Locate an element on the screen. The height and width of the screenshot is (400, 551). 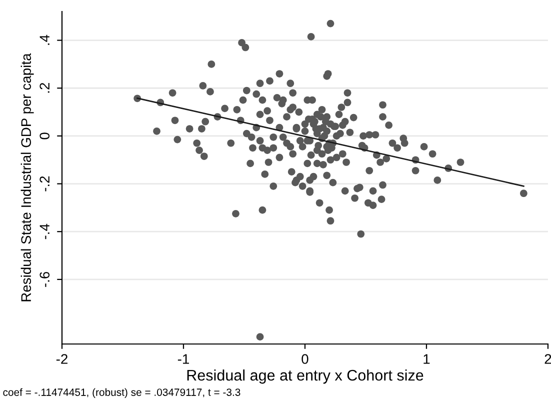
x-tick-label: 0 is located at coordinates (305, 359).